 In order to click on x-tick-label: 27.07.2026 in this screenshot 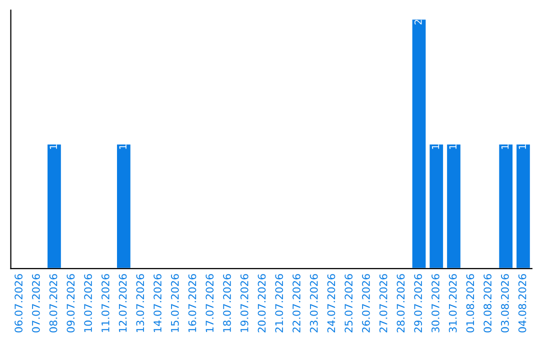, I will do `click(383, 303)`.